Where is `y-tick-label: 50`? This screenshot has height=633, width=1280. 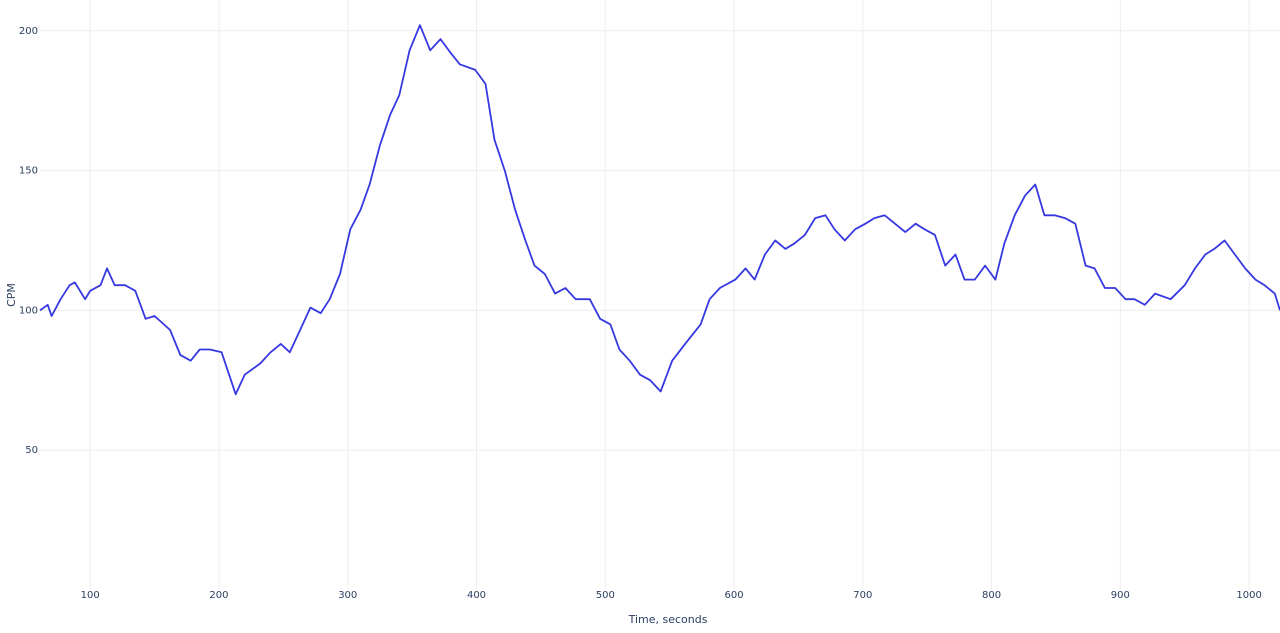
y-tick-label: 50 is located at coordinates (31, 450).